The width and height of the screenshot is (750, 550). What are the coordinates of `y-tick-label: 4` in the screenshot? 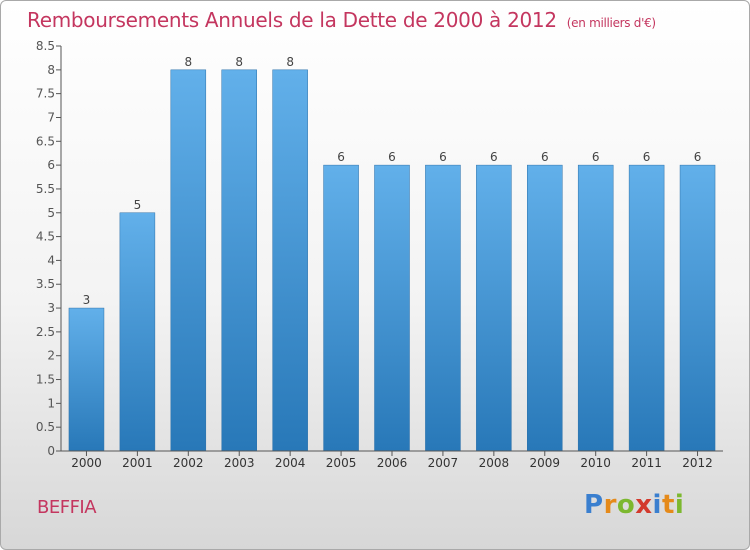 It's located at (51, 260).